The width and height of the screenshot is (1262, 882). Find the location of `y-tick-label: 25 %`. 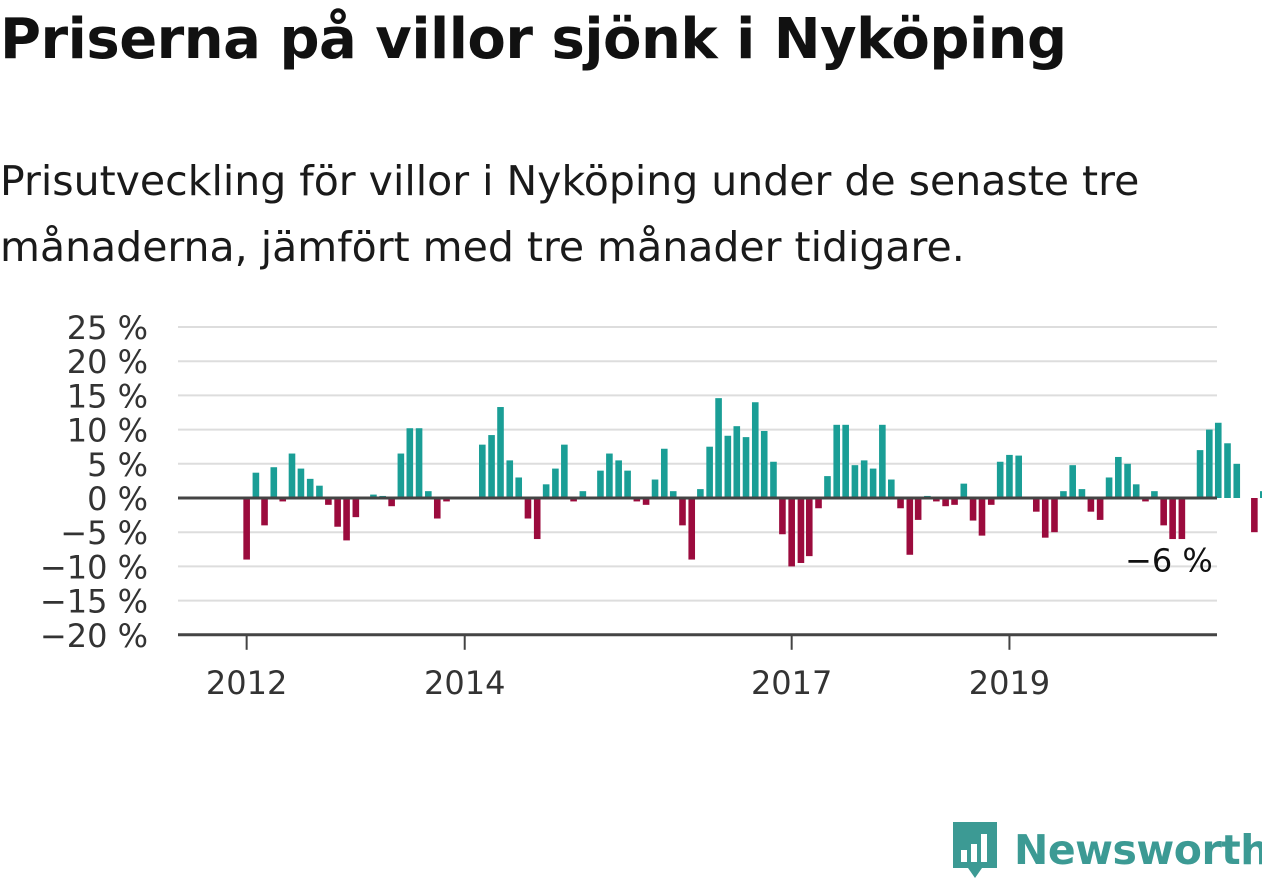

y-tick-label: 25 % is located at coordinates (107, 328).